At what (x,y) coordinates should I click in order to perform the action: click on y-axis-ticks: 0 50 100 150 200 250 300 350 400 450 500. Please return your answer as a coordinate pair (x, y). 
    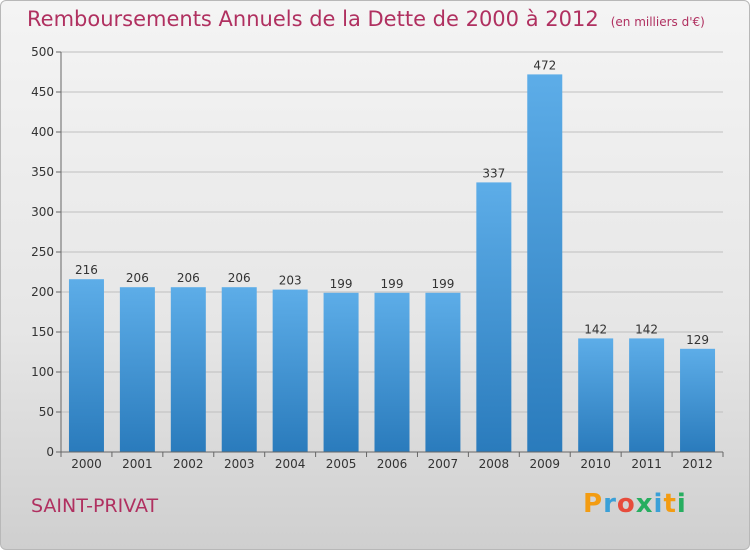
    Looking at the image, I should click on (46, 252).